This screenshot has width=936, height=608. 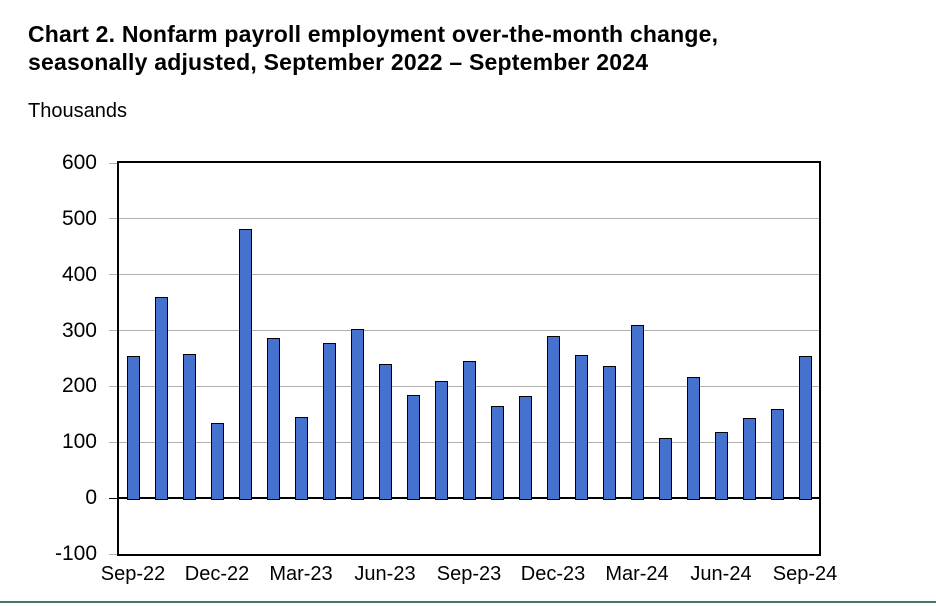 What do you see at coordinates (91, 498) in the screenshot?
I see `y-axis-label-0: 0` at bounding box center [91, 498].